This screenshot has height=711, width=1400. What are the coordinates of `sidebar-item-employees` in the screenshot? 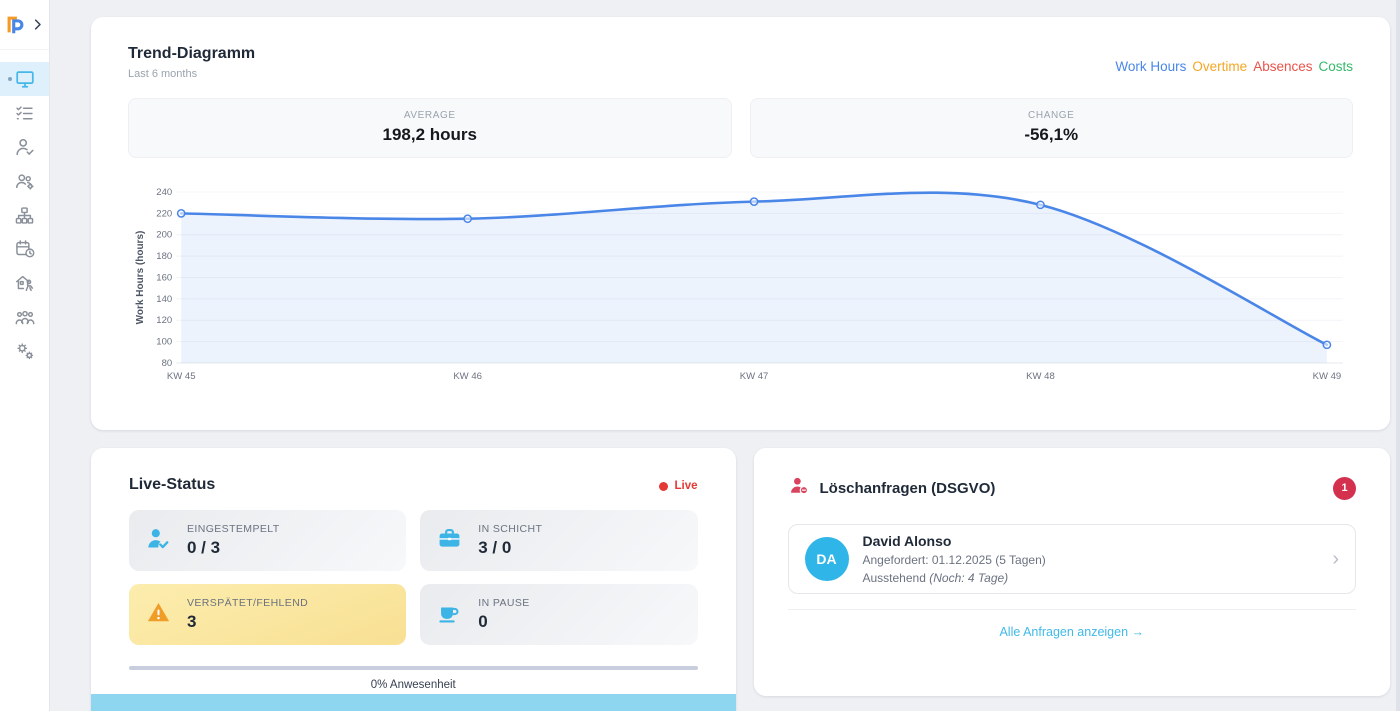 It's located at (24, 317).